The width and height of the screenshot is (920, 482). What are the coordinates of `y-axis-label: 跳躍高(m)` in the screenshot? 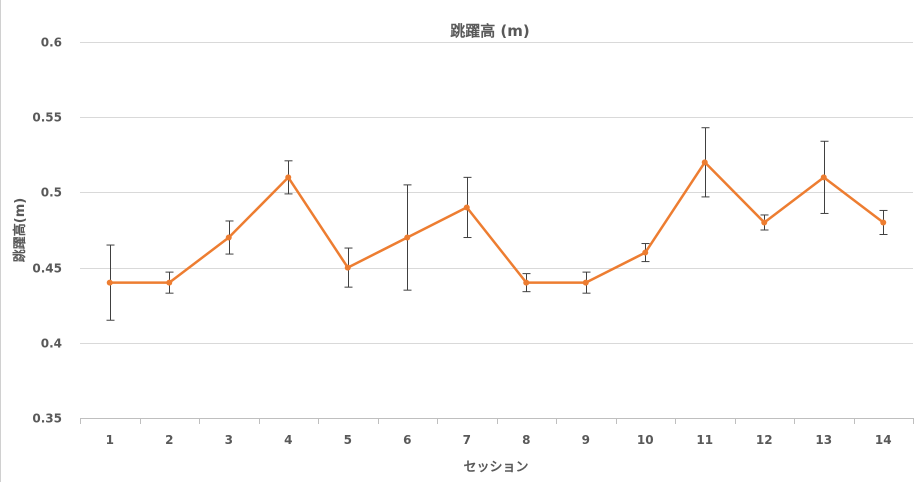 It's located at (20, 230).